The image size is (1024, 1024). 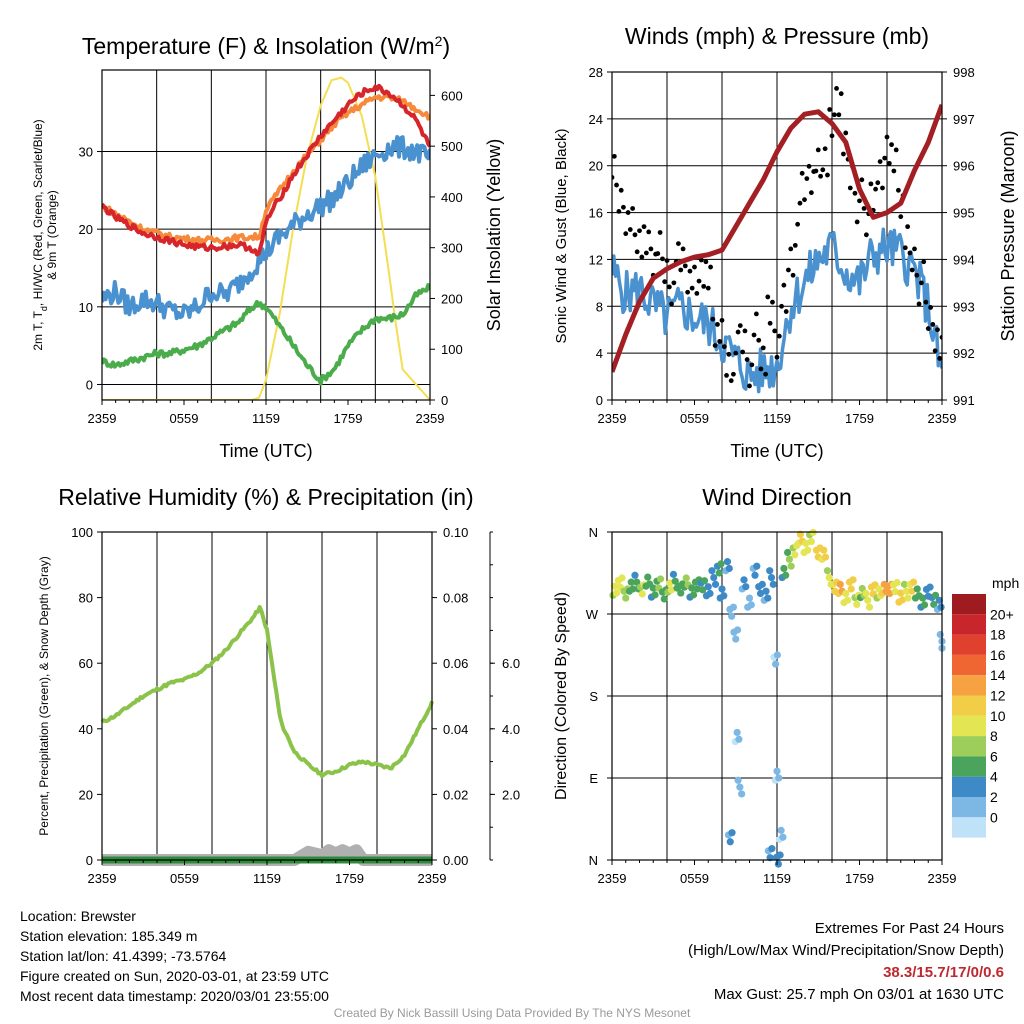 What do you see at coordinates (86, 794) in the screenshot?
I see `y-tick-label: 20` at bounding box center [86, 794].